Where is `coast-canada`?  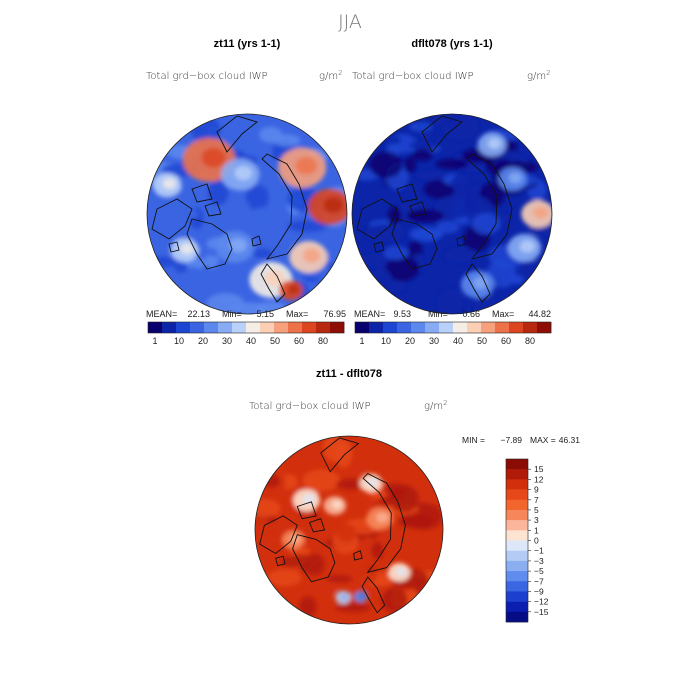
coast-canada is located at coordinates (278, 535).